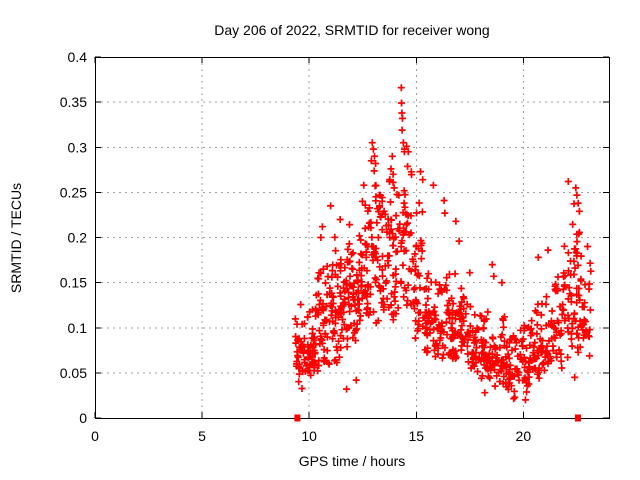 The height and width of the screenshot is (480, 640). Describe the element at coordinates (73, 373) in the screenshot. I see `y-tick-label: 0.05` at that location.